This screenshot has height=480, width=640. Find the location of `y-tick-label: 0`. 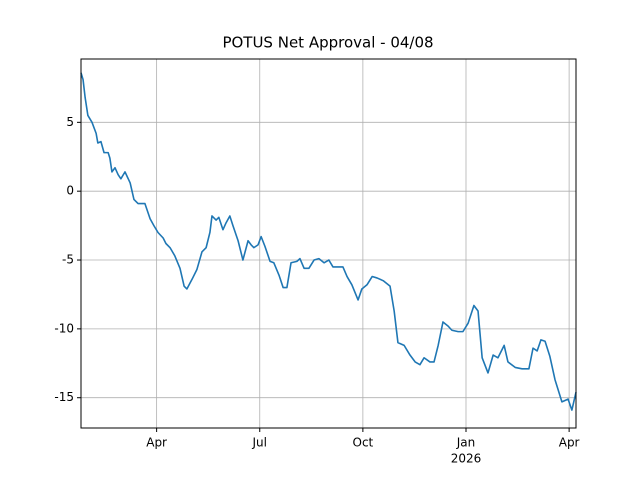

y-tick-label: 0 is located at coordinates (70, 191).